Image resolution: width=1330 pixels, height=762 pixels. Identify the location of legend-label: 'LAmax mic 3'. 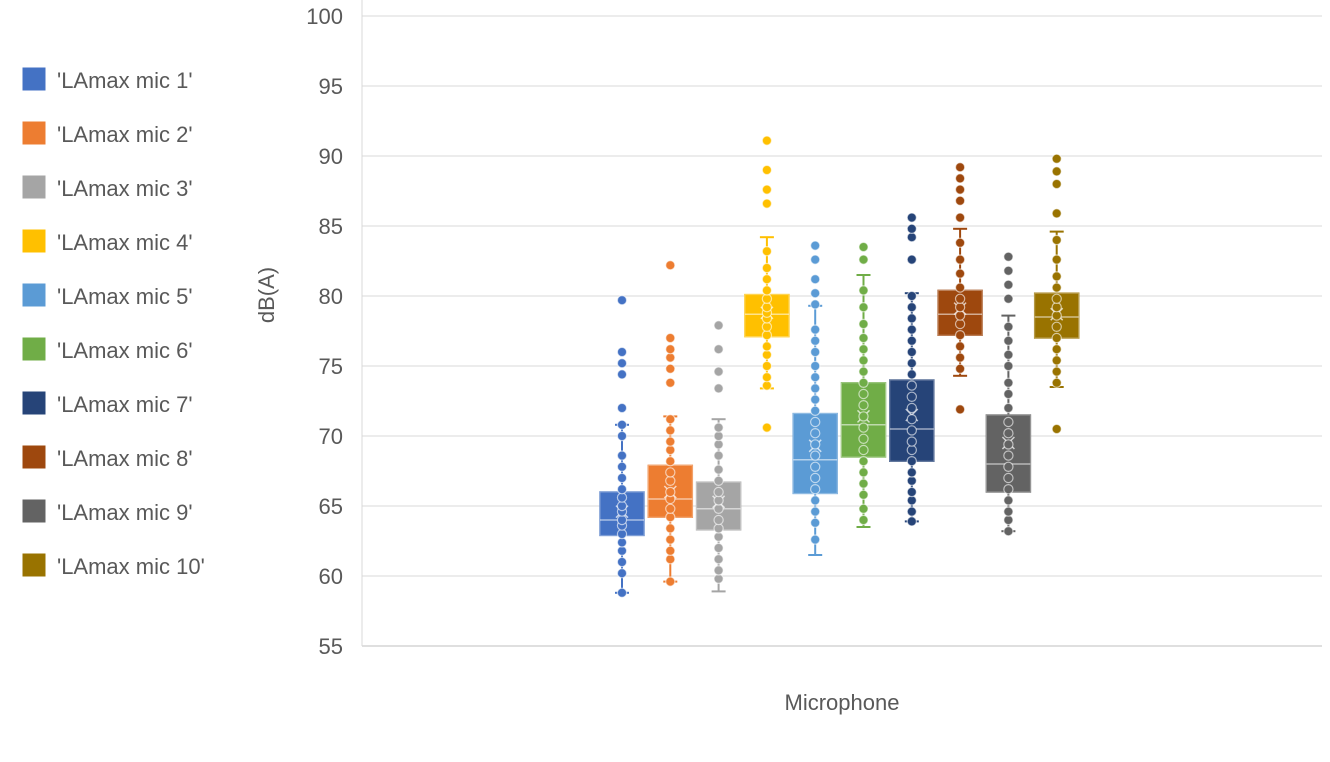
(125, 188).